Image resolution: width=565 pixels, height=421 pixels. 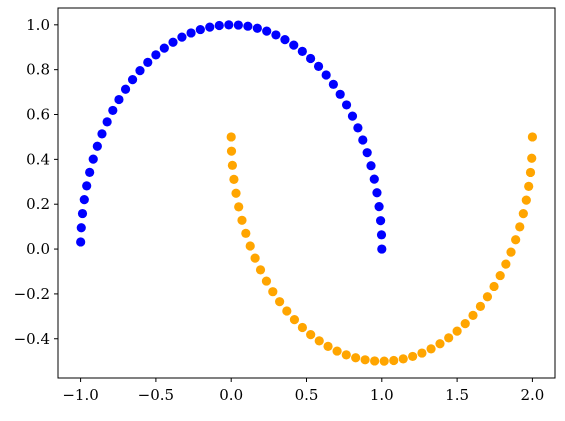 What do you see at coordinates (156, 395) in the screenshot?
I see `x-tick-label: −0.5` at bounding box center [156, 395].